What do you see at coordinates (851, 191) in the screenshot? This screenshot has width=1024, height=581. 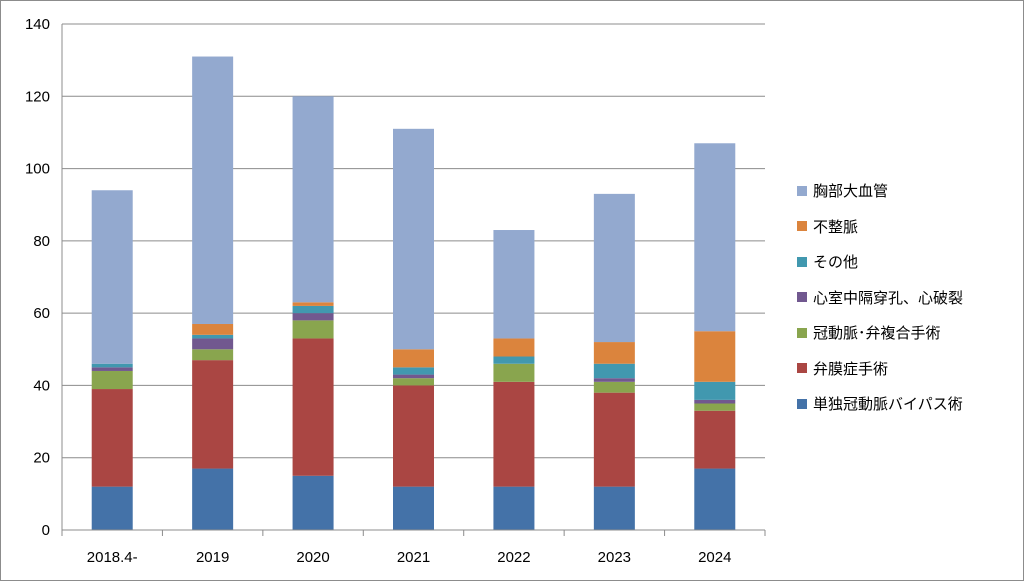 I see `legend-label: 胸部大血管` at bounding box center [851, 191].